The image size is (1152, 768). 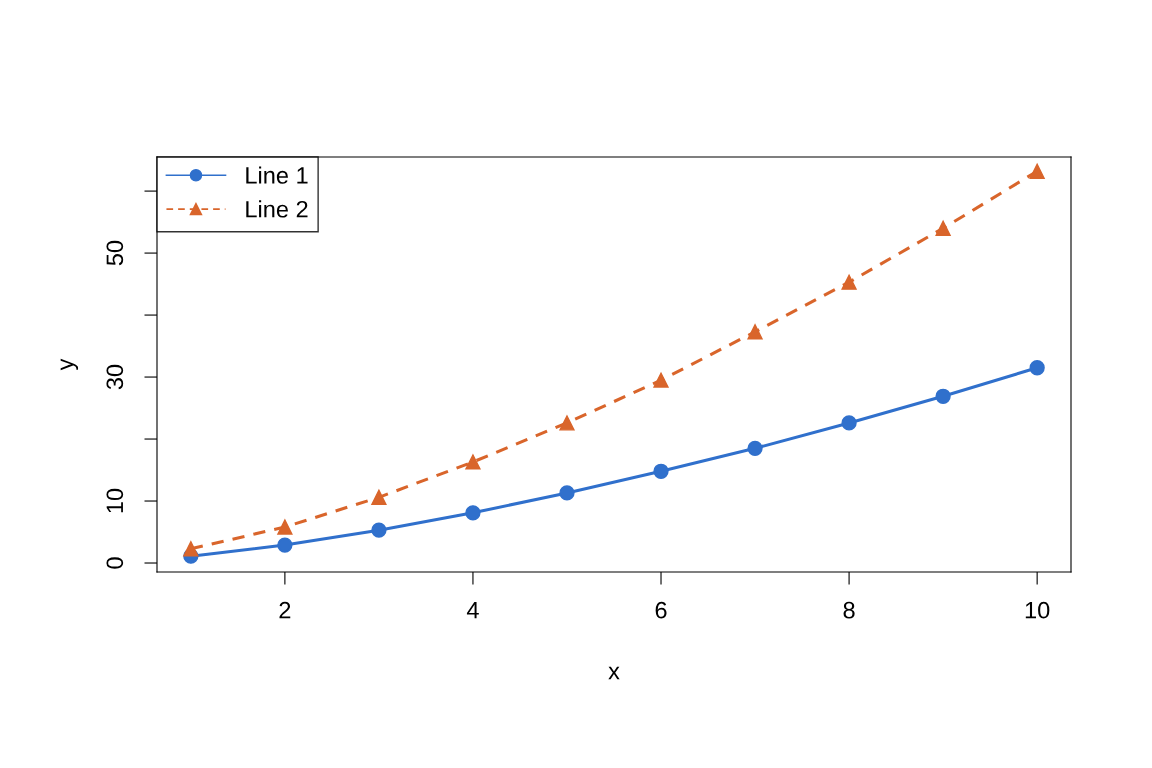 What do you see at coordinates (277, 175) in the screenshot?
I see `legend-label: Line 1` at bounding box center [277, 175].